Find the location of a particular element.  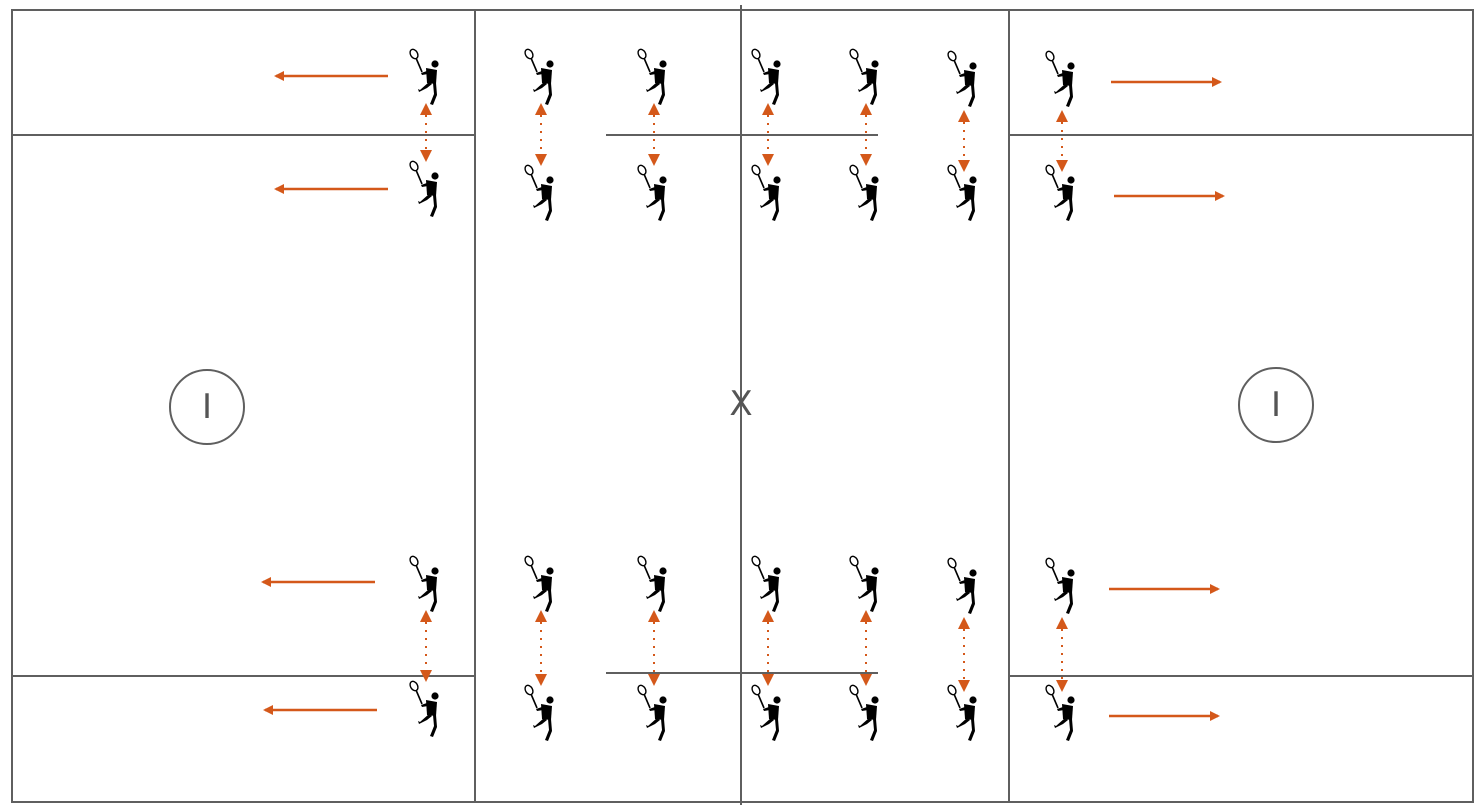

right-crease is located at coordinates (1276, 405).